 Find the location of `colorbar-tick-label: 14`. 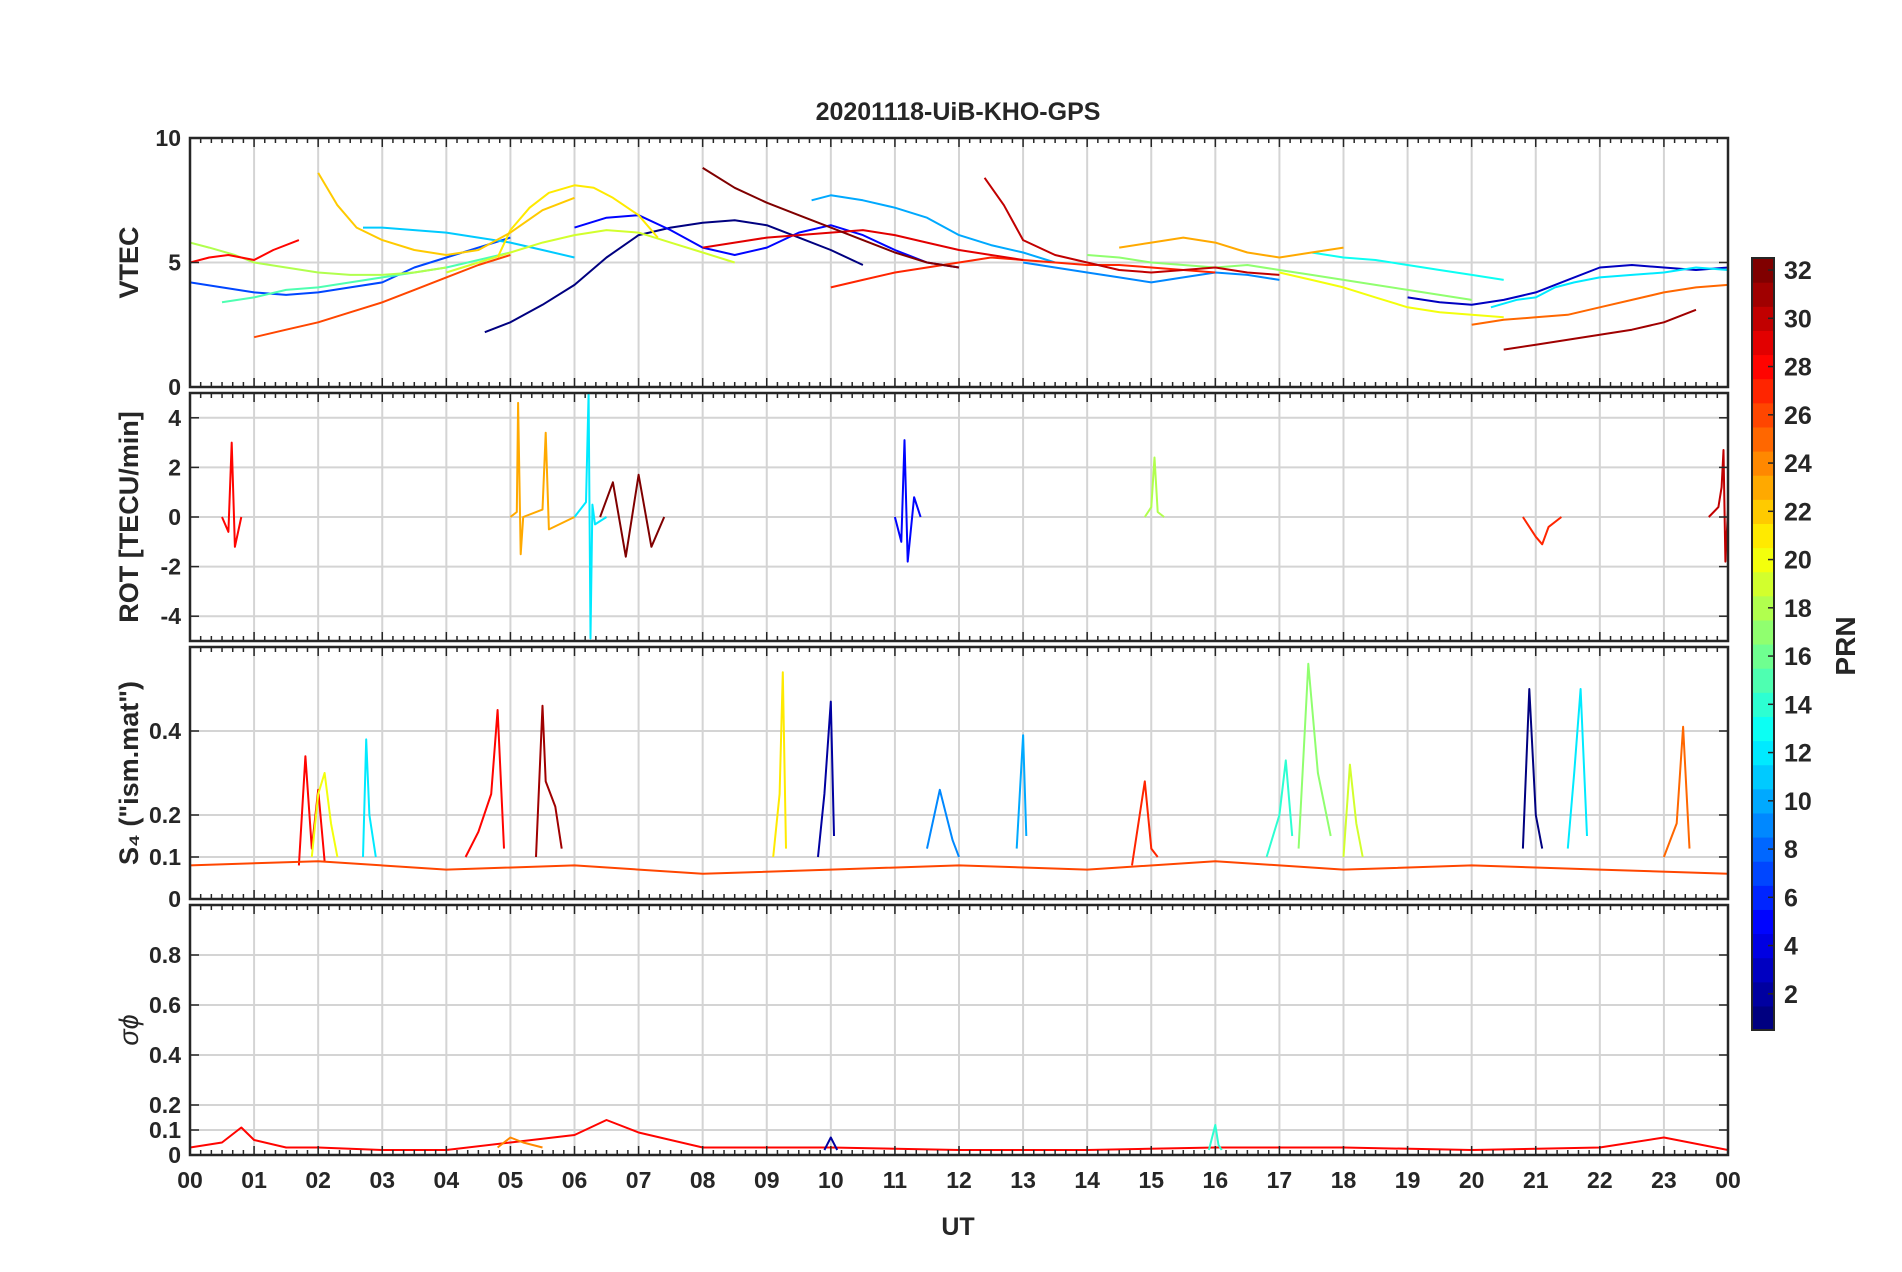

colorbar-tick-label: 14 is located at coordinates (1798, 705).